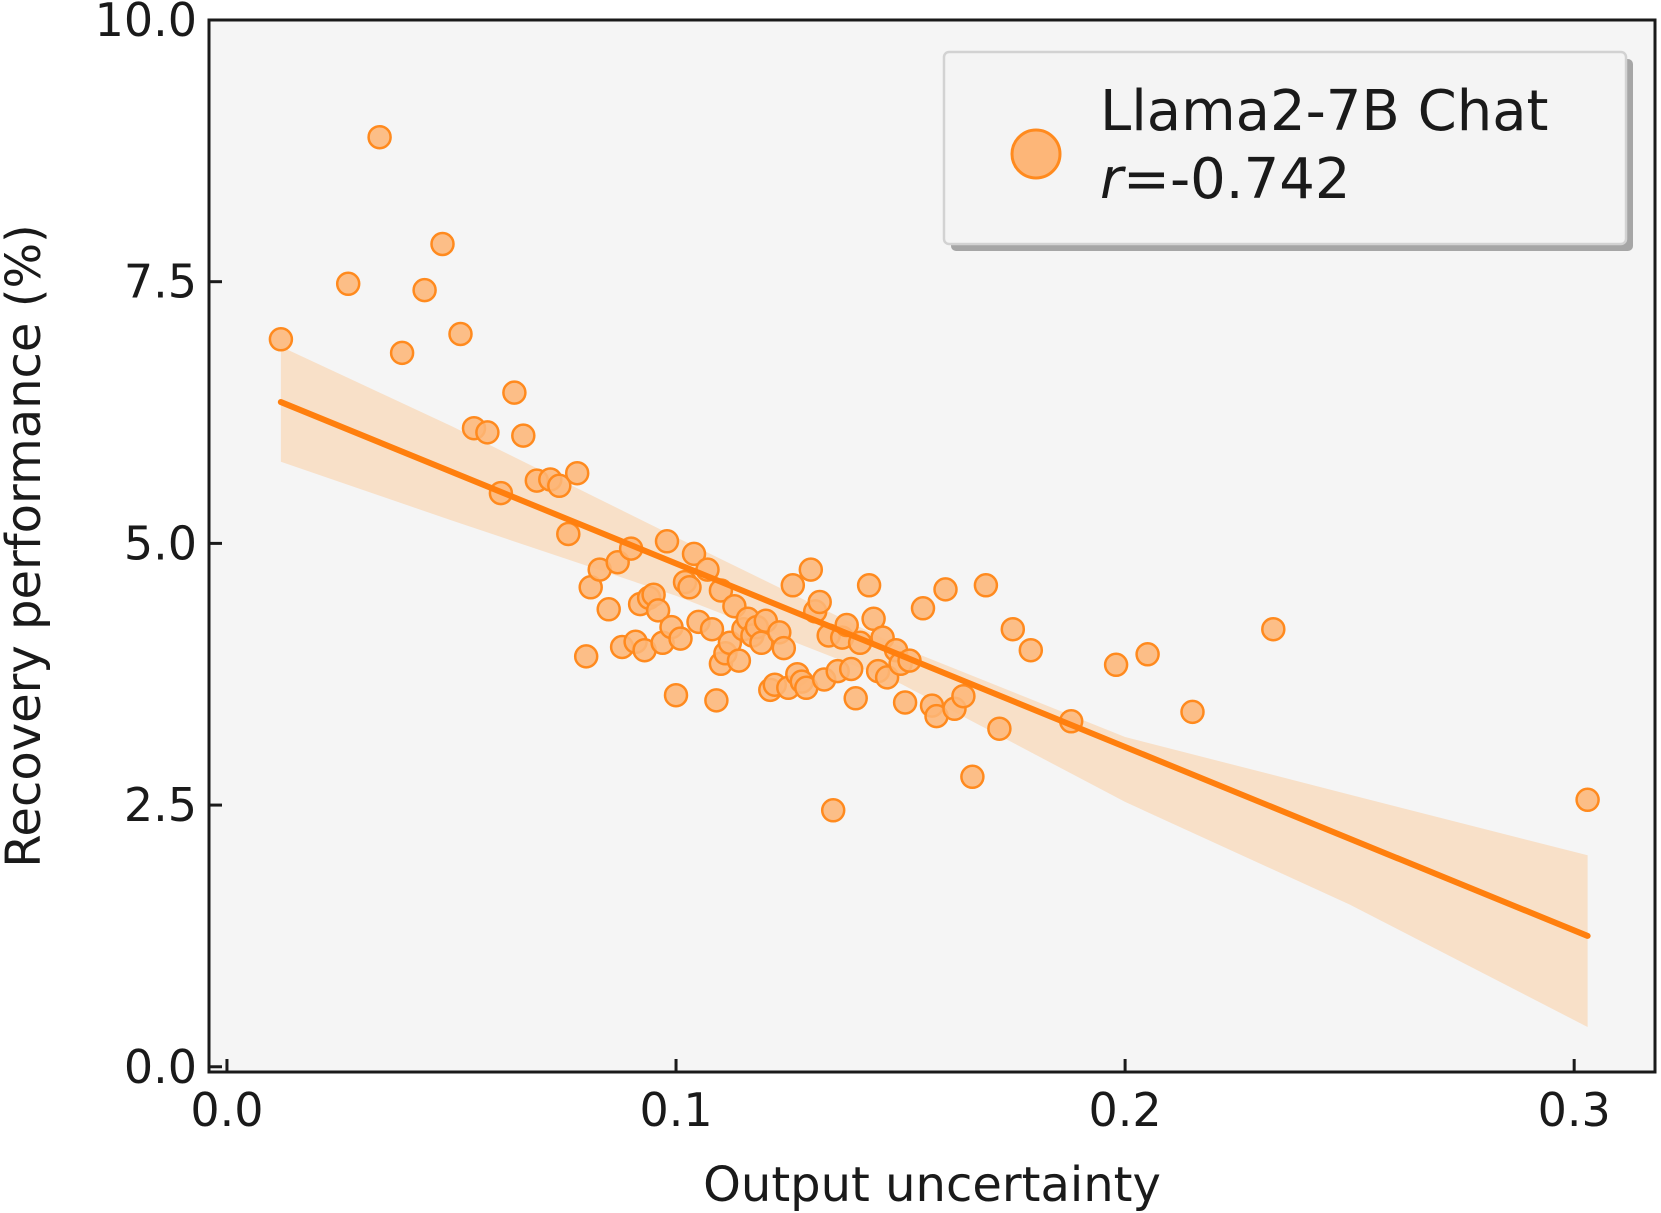 The width and height of the screenshot is (1661, 1213). I want to click on y-tick-label: 7.5, so click(160, 282).